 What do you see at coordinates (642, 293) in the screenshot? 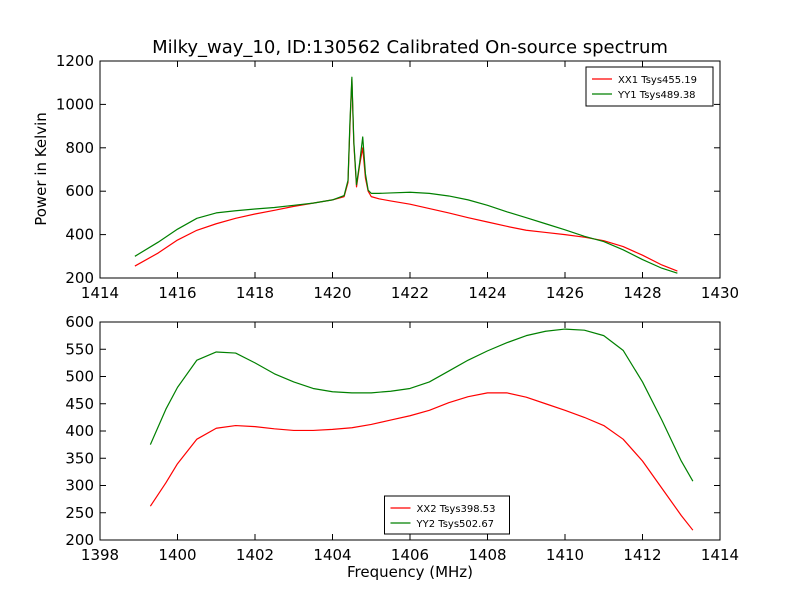
I see `top-x-tick-label: 1428` at bounding box center [642, 293].